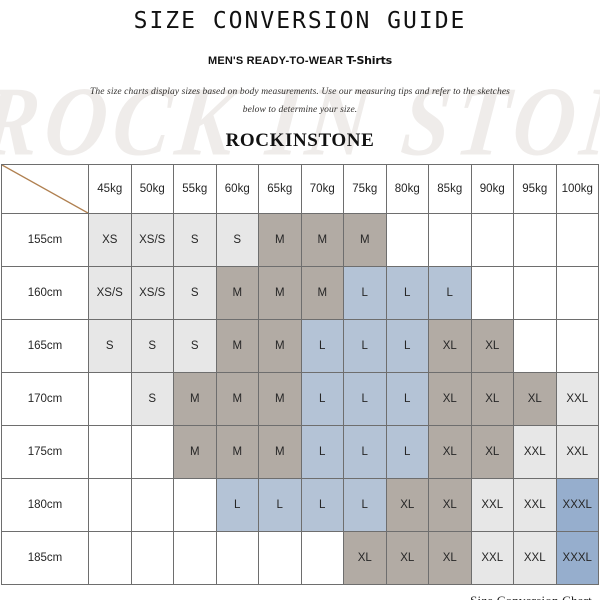 Image resolution: width=600 pixels, height=600 pixels. I want to click on brand-name: ROCKINSTONE, so click(300, 140).